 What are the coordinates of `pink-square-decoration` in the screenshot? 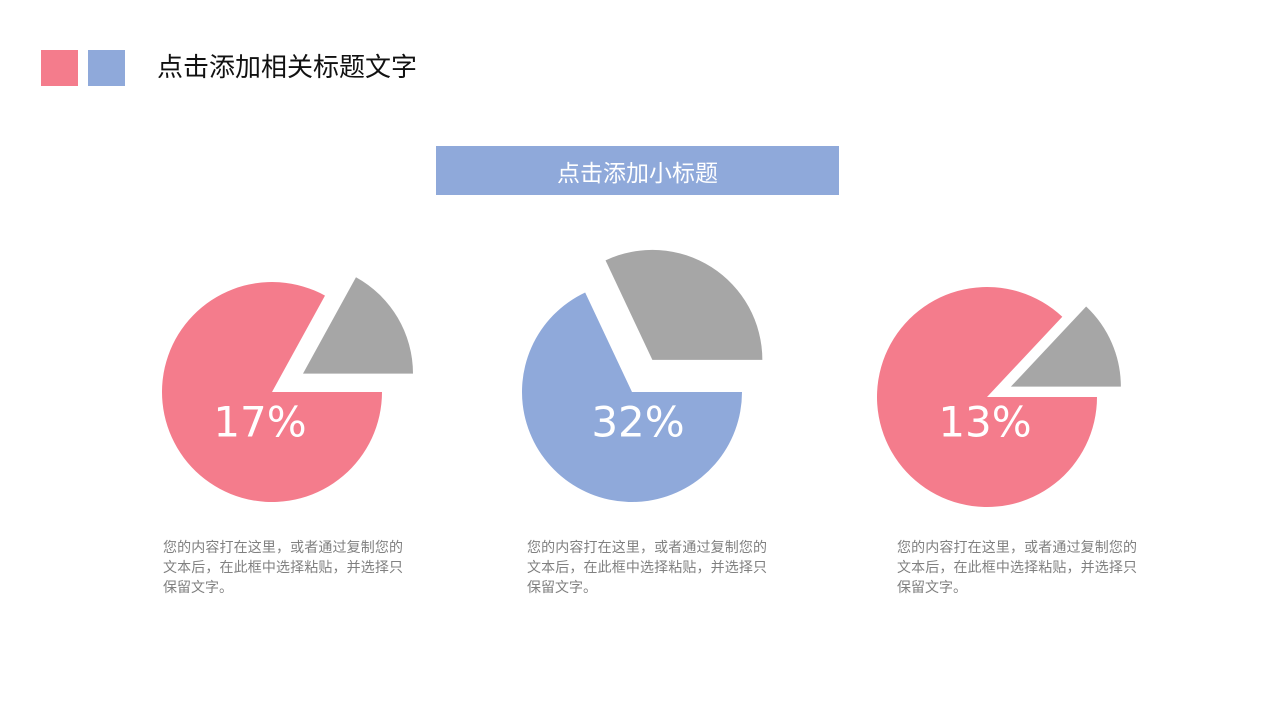 It's located at (59, 68).